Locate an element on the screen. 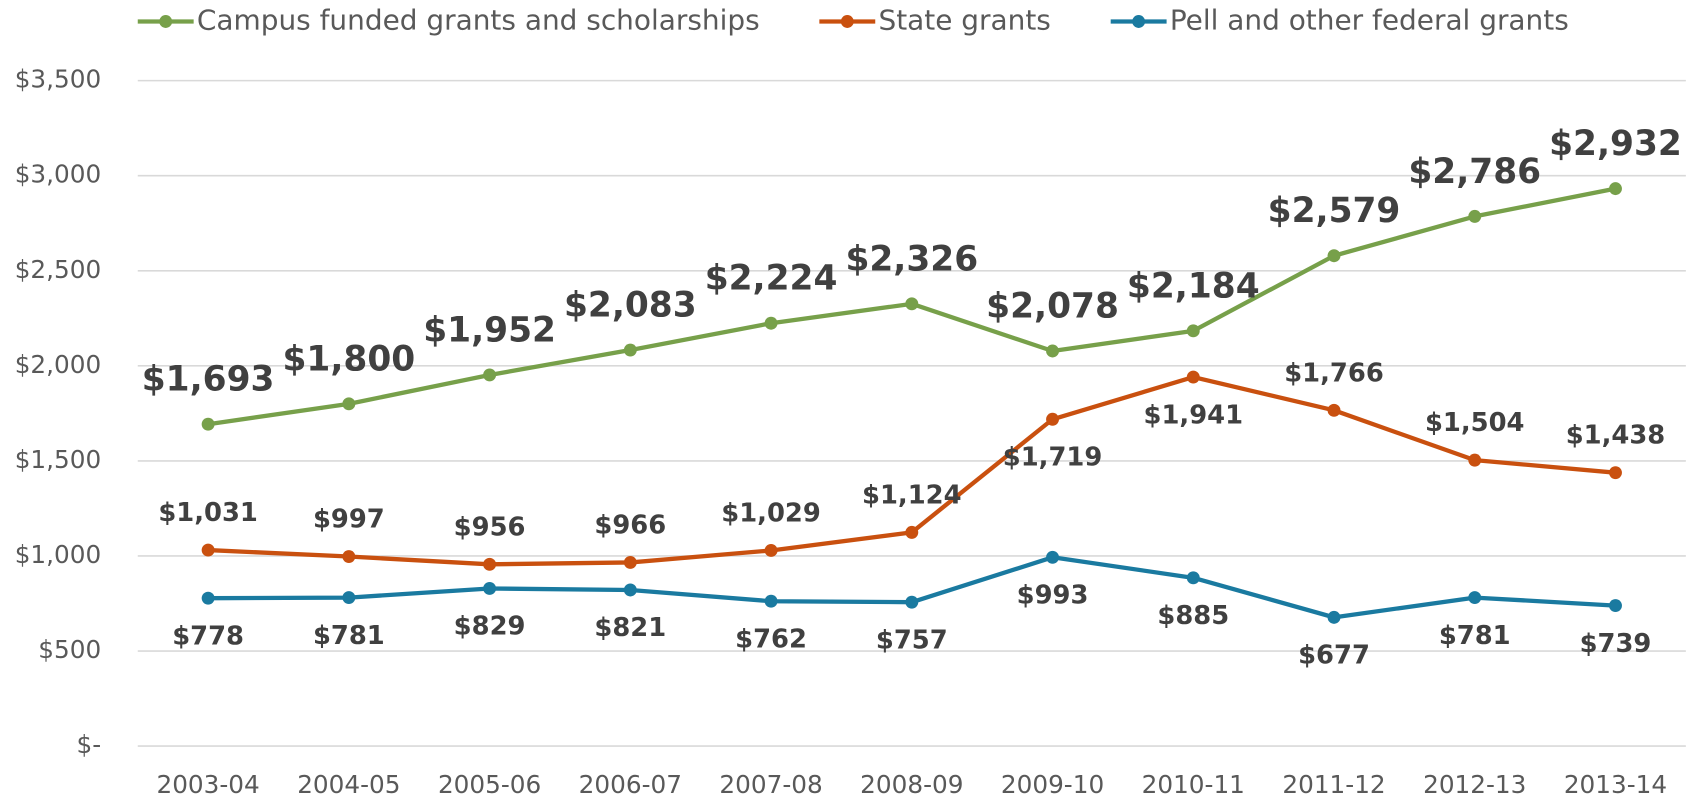 The height and width of the screenshot is (806, 1686). data-label: $739 is located at coordinates (1616, 644).